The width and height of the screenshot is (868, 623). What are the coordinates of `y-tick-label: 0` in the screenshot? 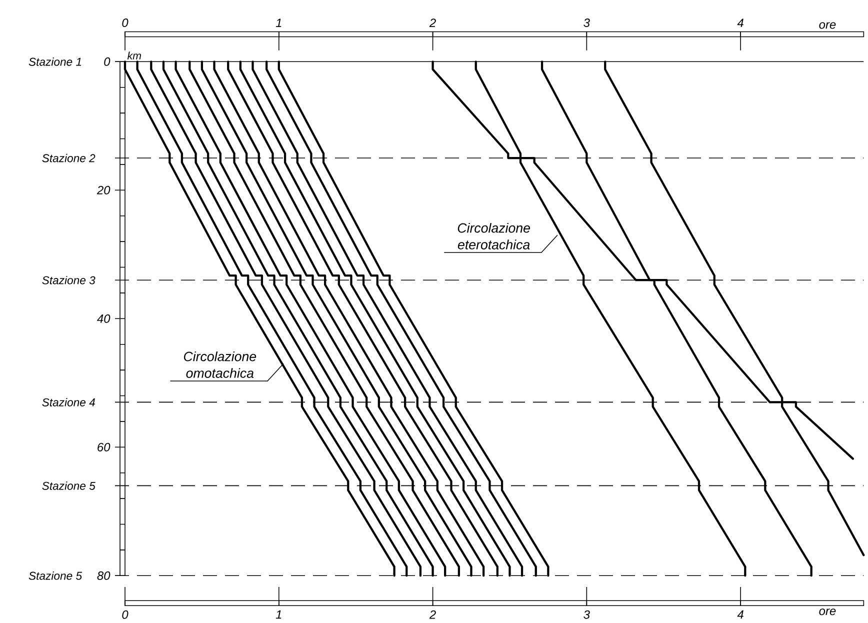 It's located at (107, 61).